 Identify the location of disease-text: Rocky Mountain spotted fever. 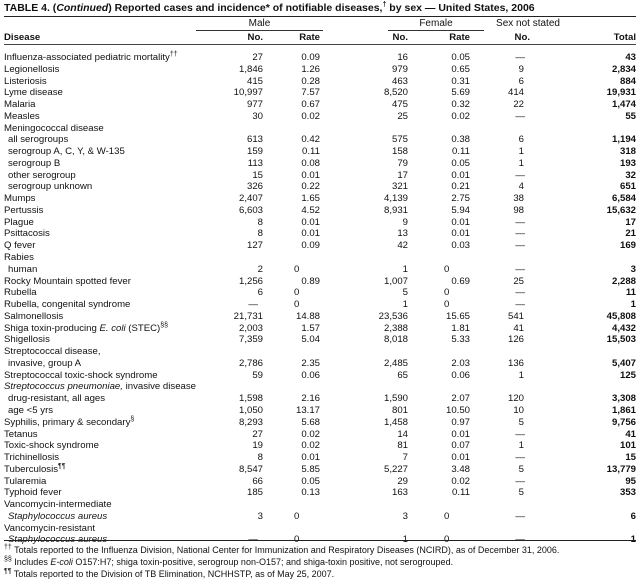
(67, 281).